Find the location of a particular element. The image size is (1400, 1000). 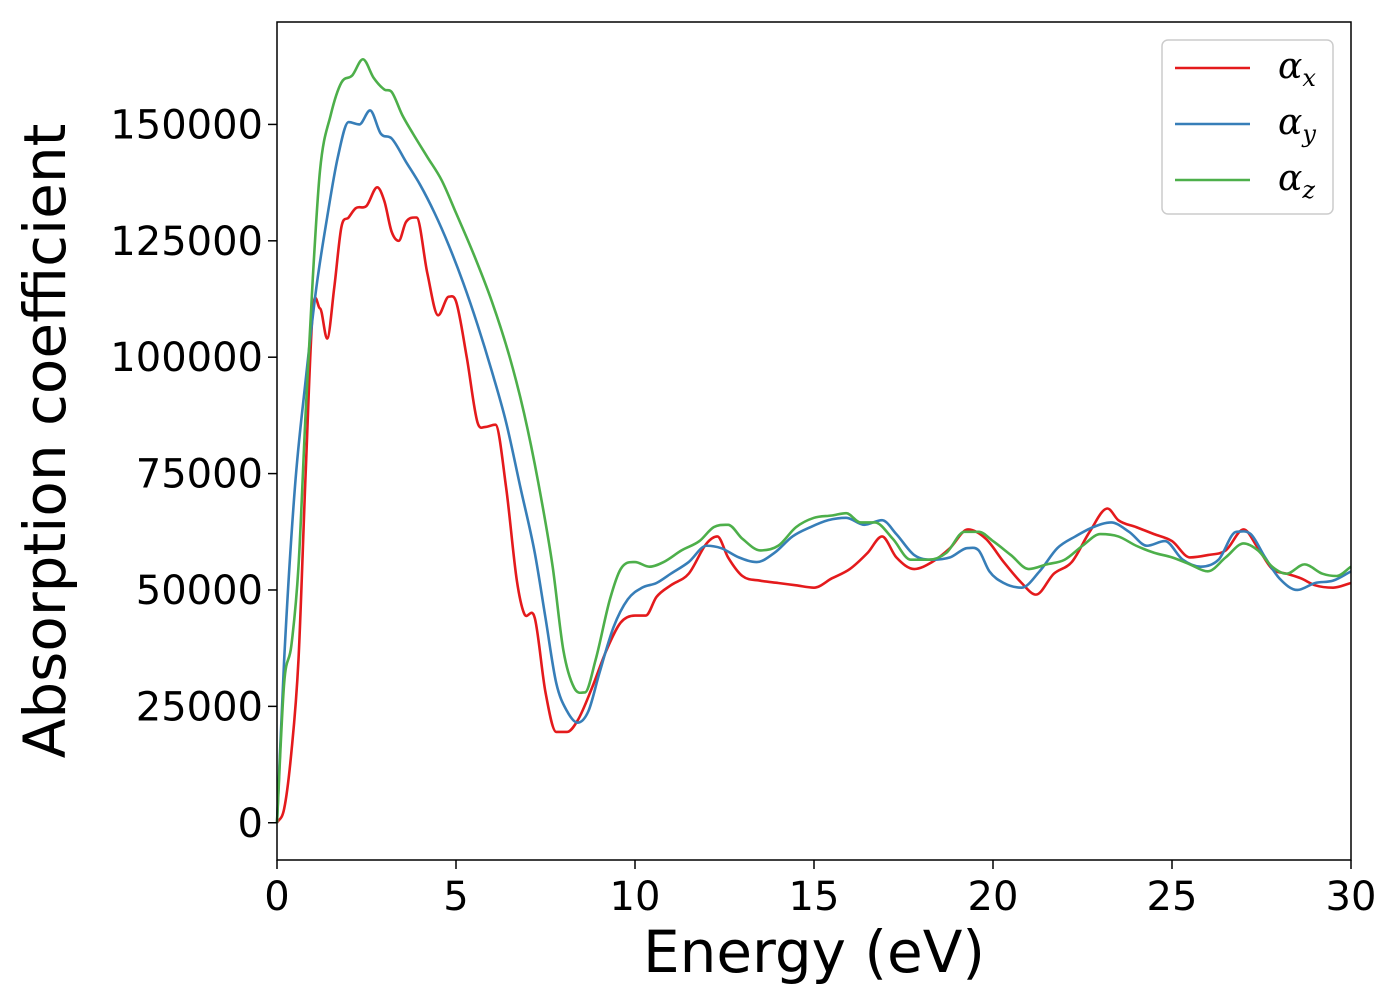

x-tick-label: 5 is located at coordinates (455, 897).